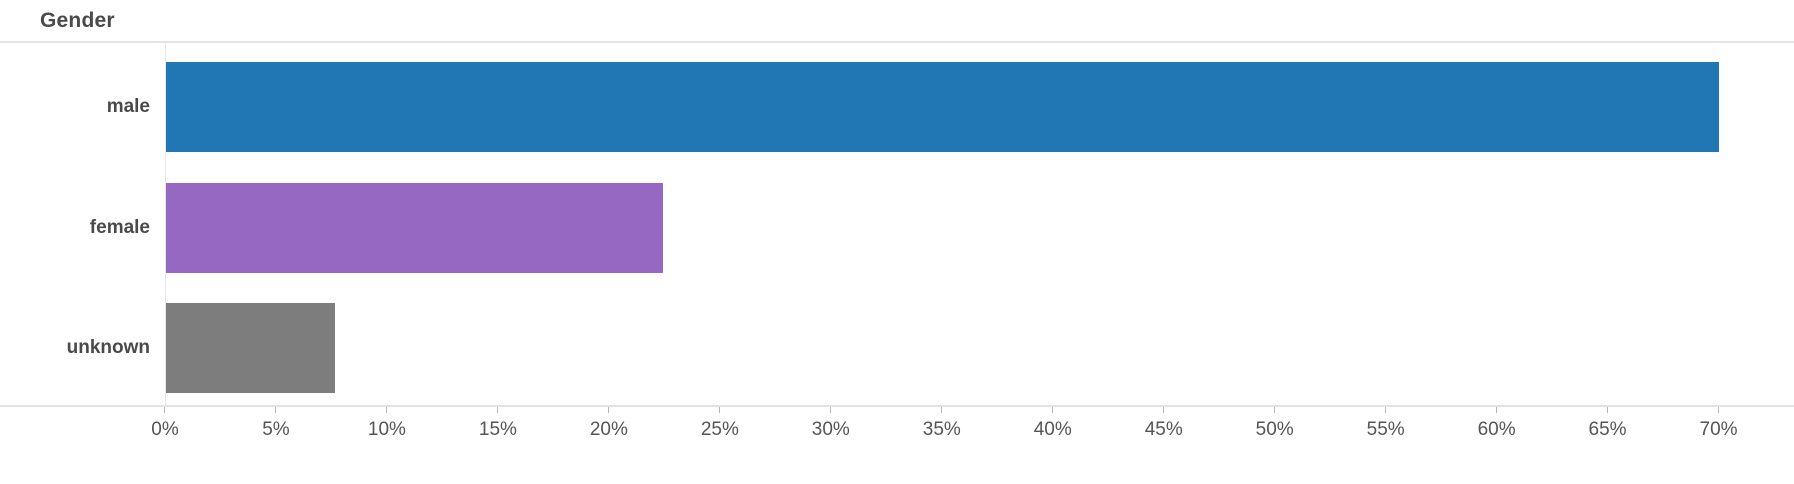 This screenshot has height=484, width=1794. What do you see at coordinates (830, 429) in the screenshot?
I see `tick-label: 30%` at bounding box center [830, 429].